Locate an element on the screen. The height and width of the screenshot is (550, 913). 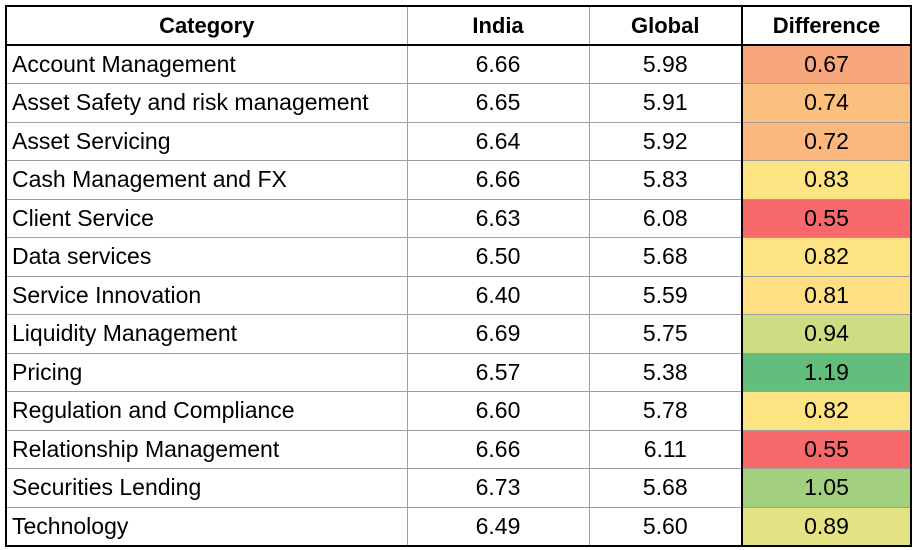
table-row: Account Management 6.66 5.98 0.67 is located at coordinates (458, 64).